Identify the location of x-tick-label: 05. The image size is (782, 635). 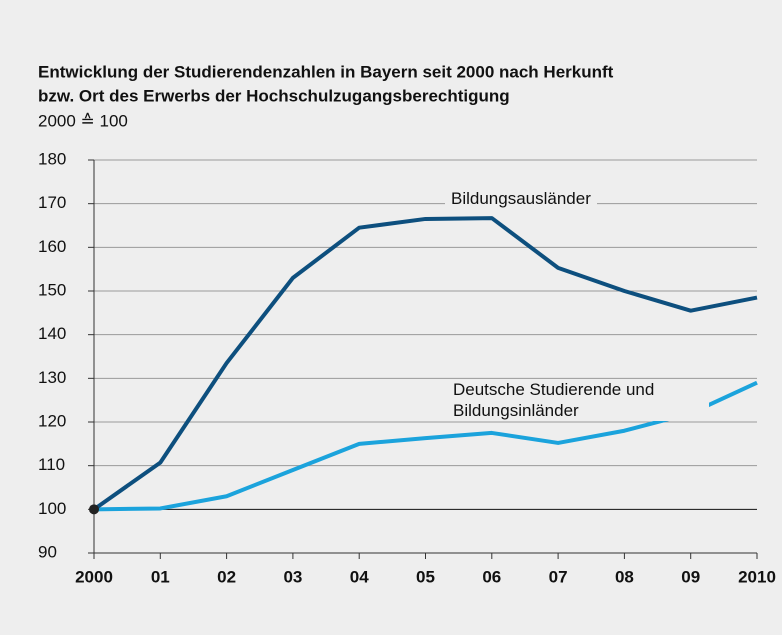
(425, 576).